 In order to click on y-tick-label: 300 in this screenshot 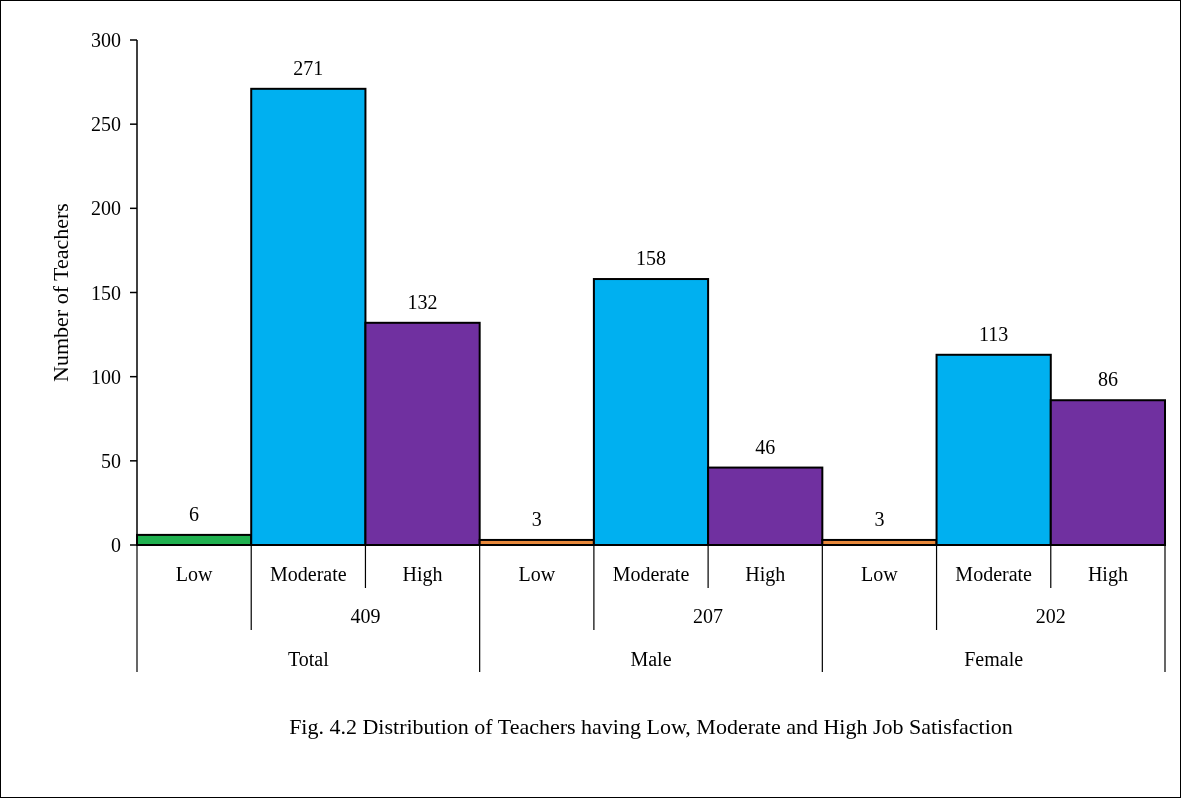, I will do `click(106, 40)`.